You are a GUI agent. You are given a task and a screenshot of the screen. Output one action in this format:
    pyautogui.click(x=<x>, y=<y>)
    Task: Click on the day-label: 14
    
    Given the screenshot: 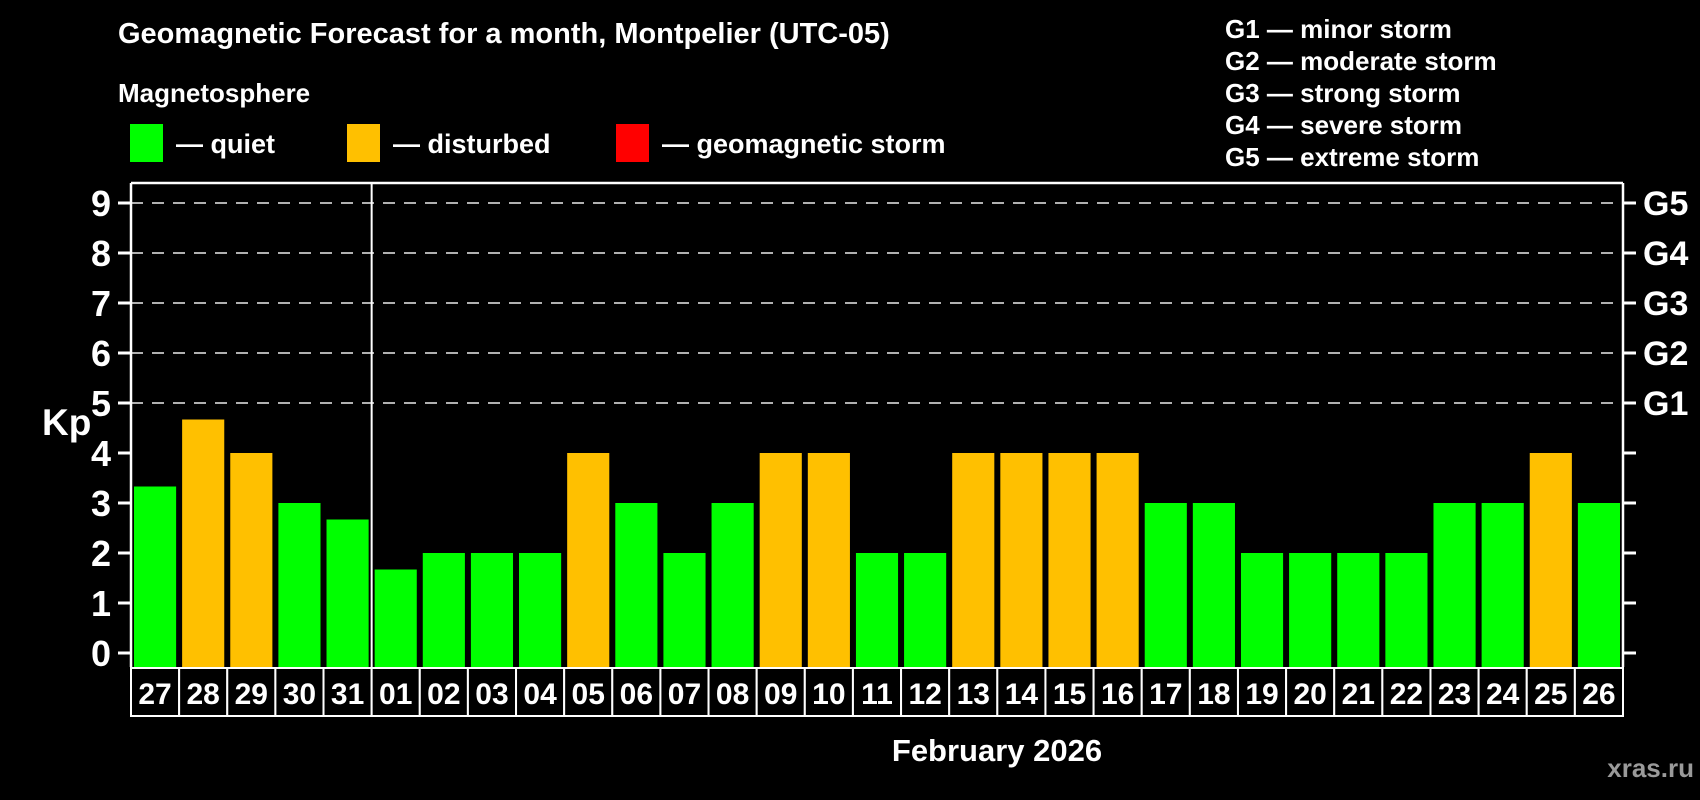 What is the action you would take?
    pyautogui.click(x=1022, y=694)
    